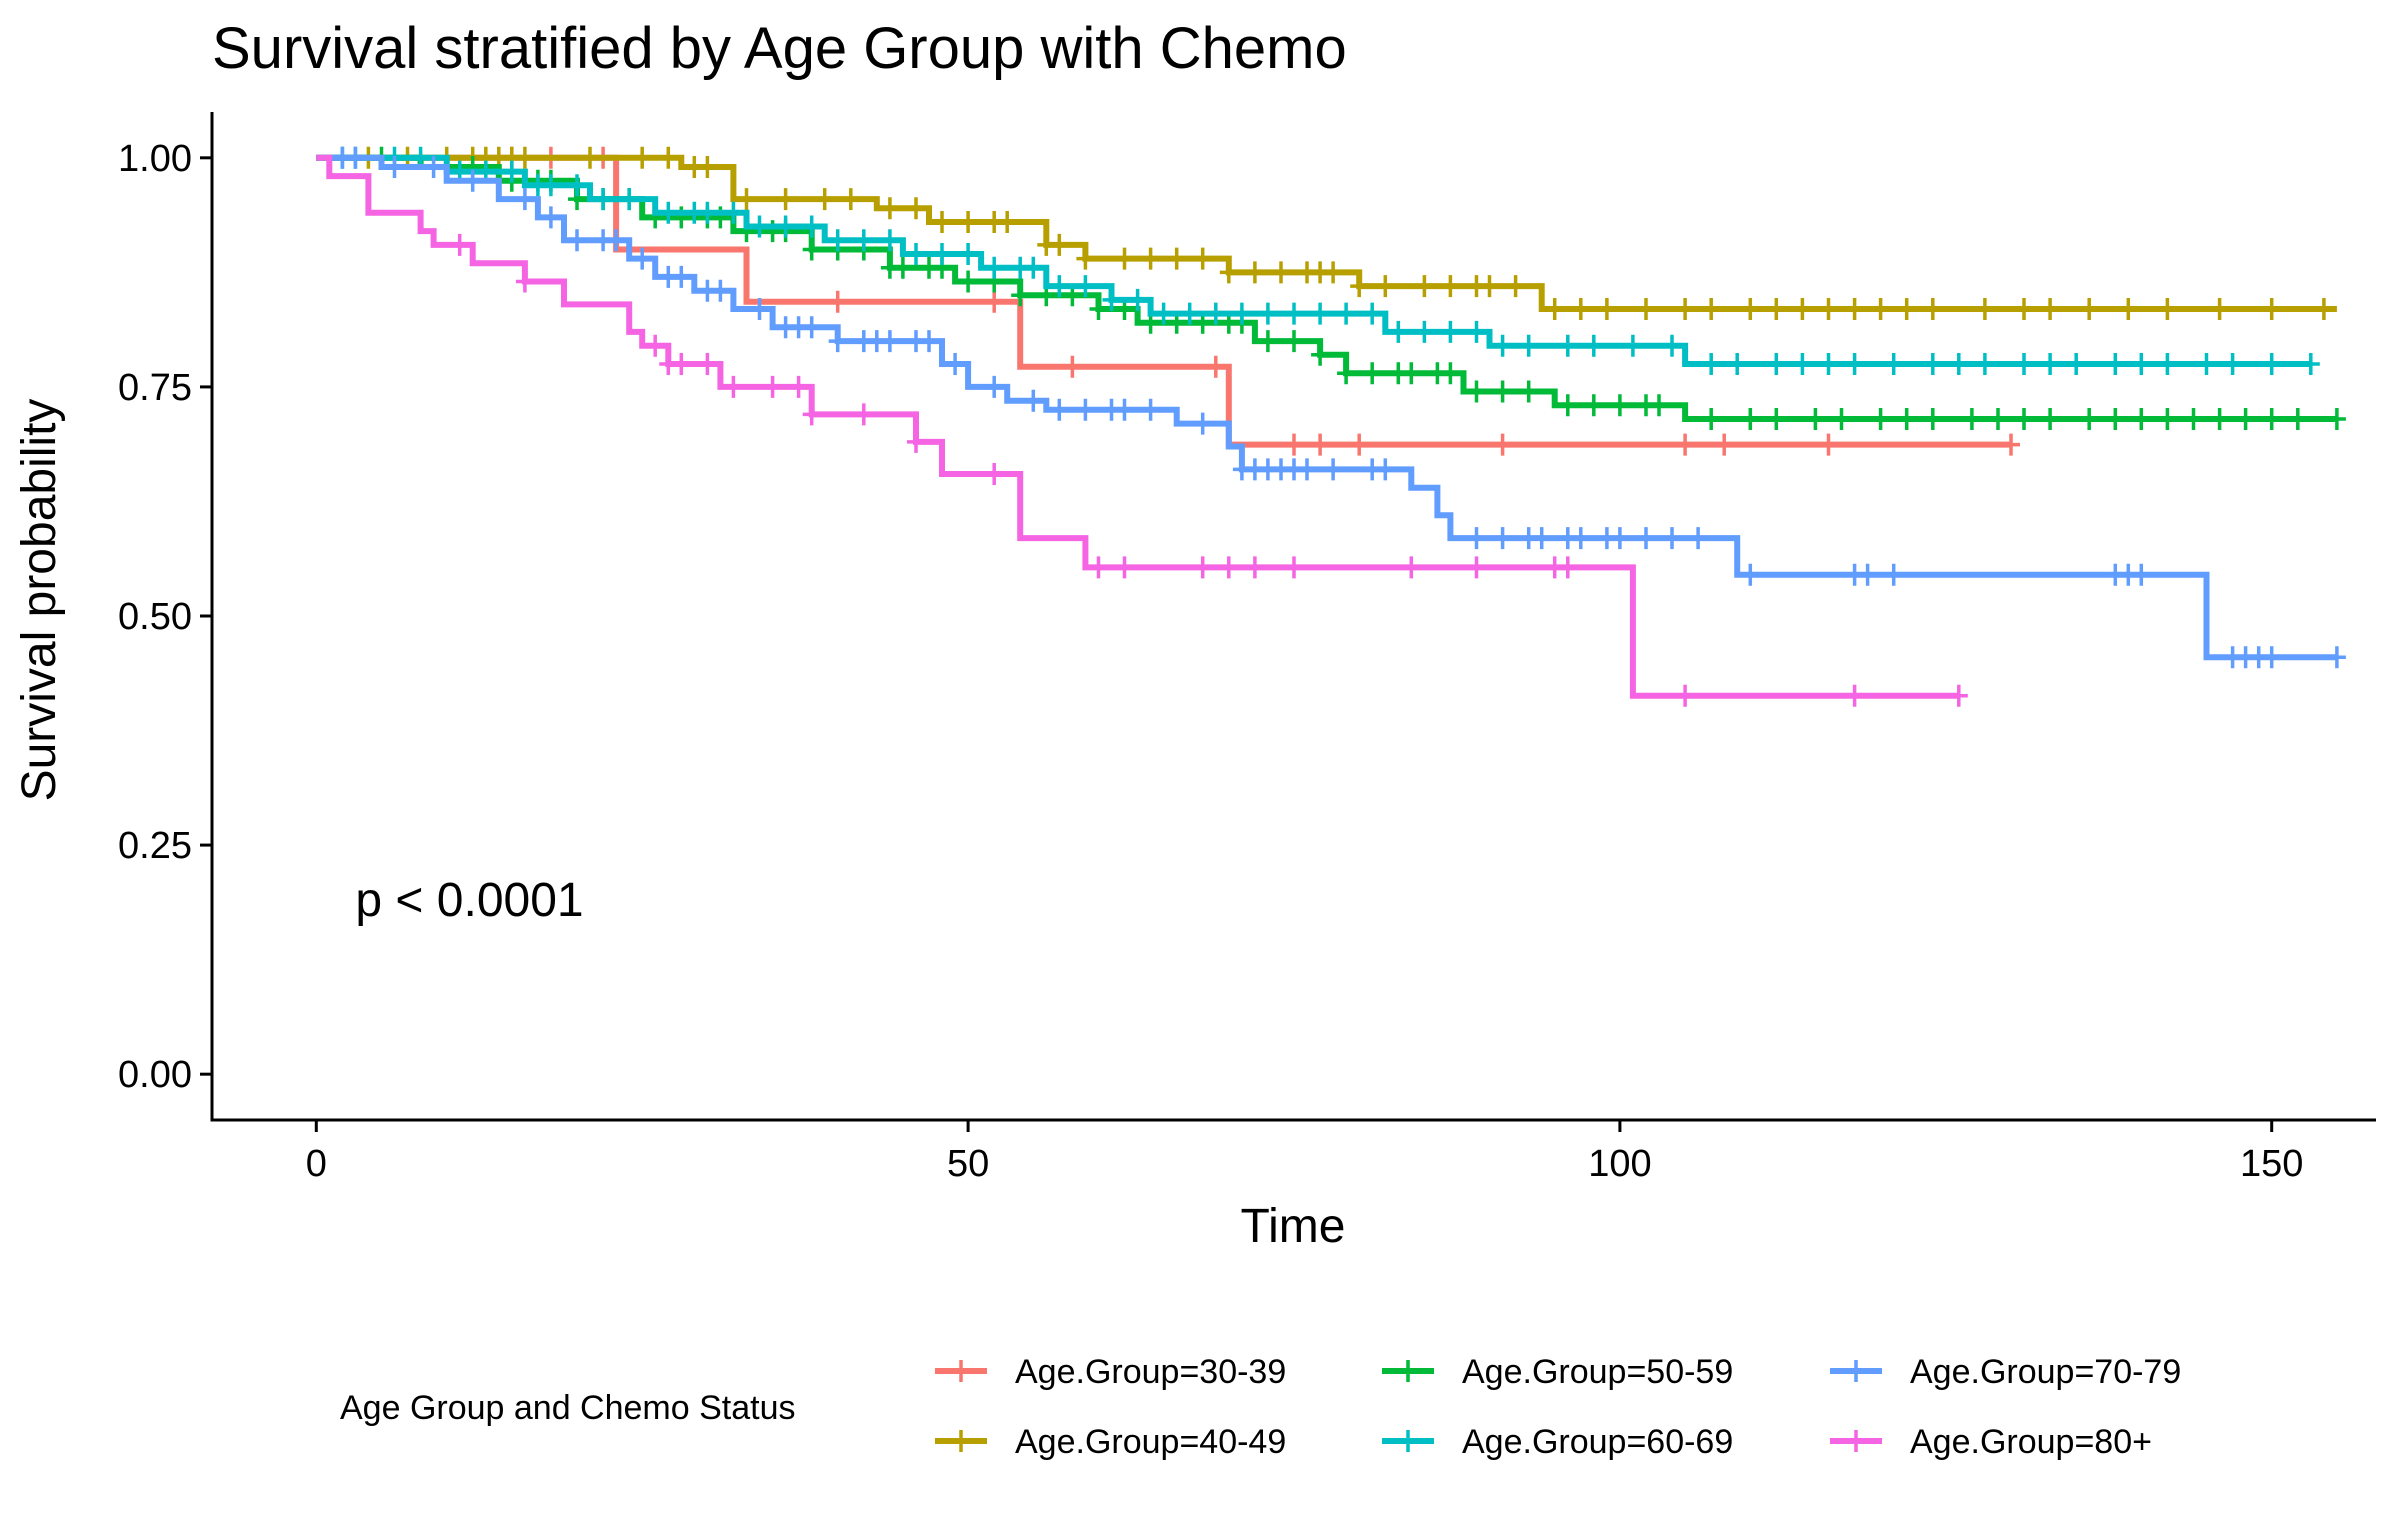 The width and height of the screenshot is (2391, 1520). I want to click on legend-item: Age.Group=60-69, so click(1557, 1442).